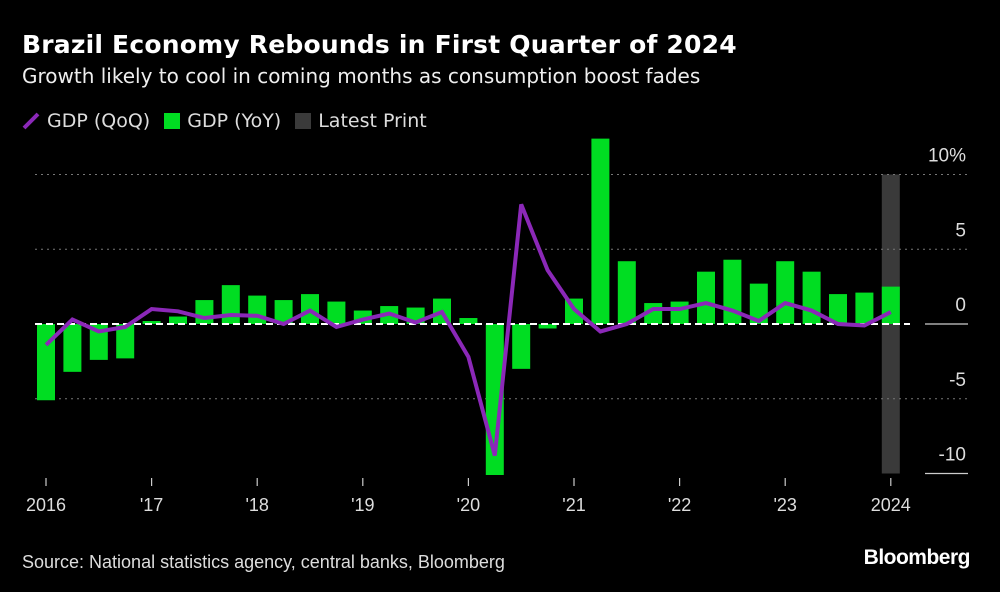  Describe the element at coordinates (151, 505) in the screenshot. I see `x-tick-label: '17` at that location.